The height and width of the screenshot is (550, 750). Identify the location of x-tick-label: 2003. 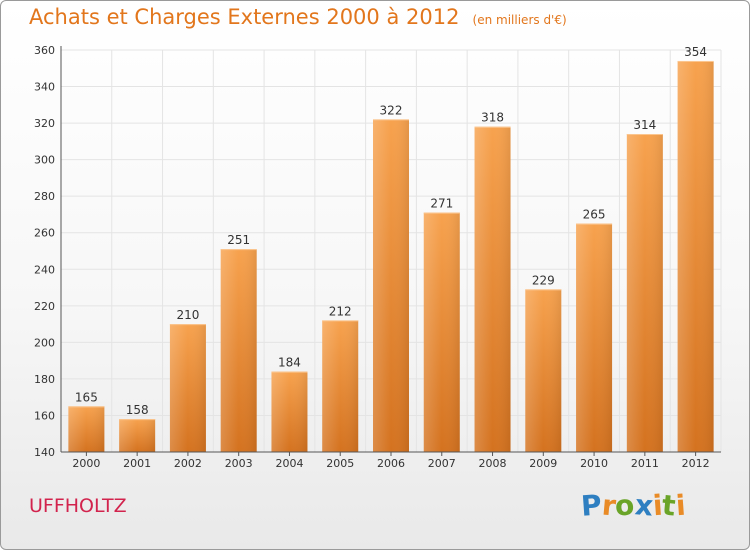
(239, 463).